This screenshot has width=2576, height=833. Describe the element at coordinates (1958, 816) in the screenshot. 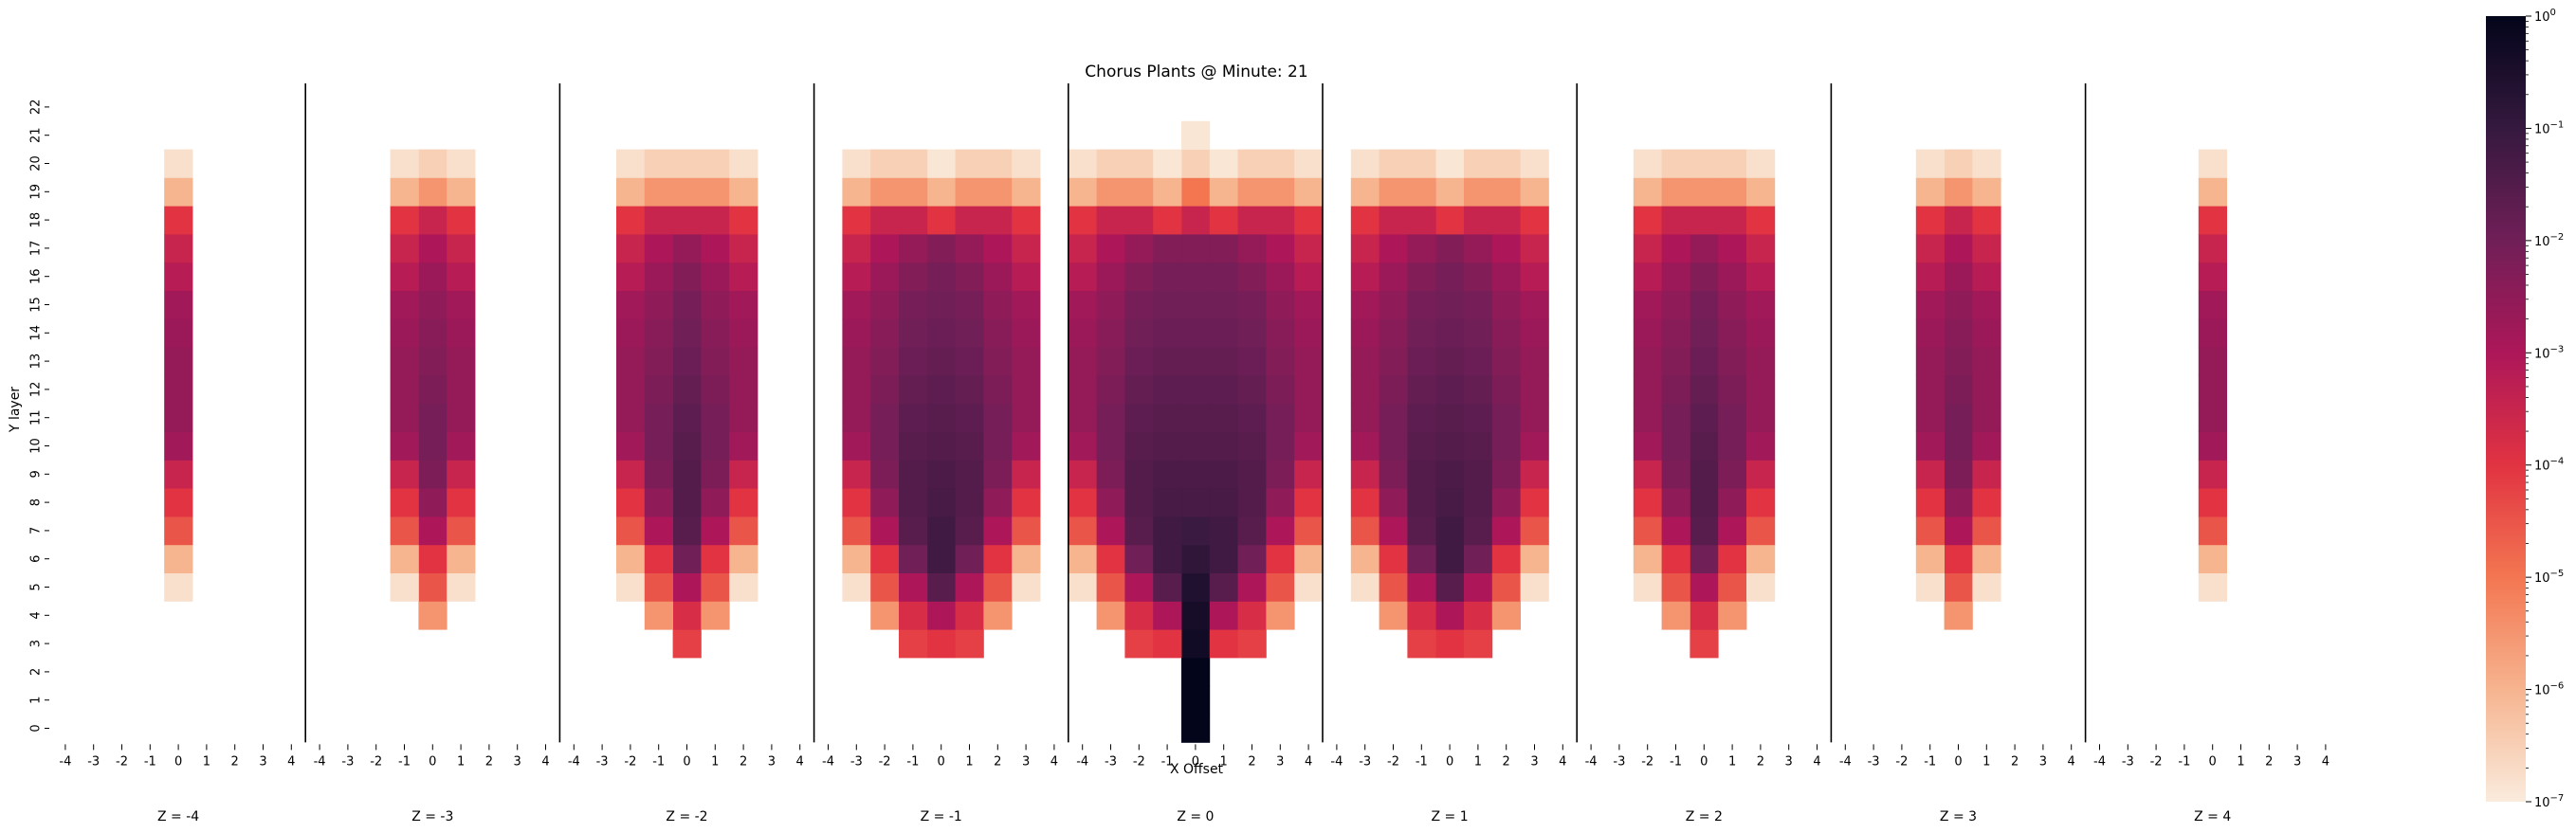

I see `panel-label: Z = 3` at that location.